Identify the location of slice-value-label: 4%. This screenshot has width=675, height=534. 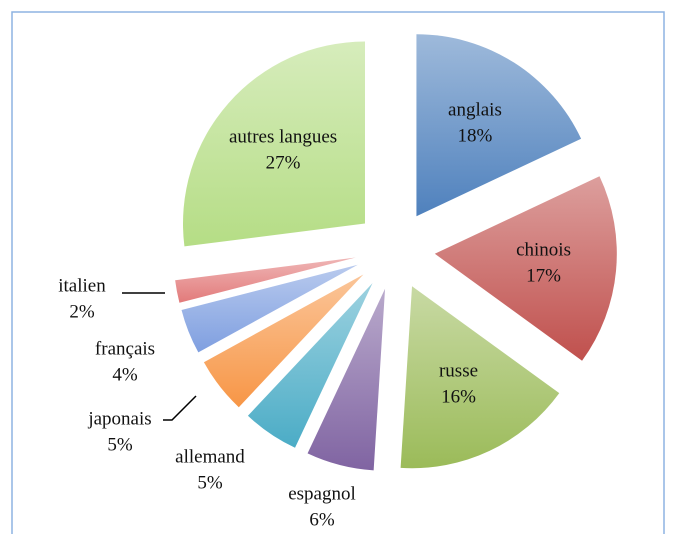
(125, 374).